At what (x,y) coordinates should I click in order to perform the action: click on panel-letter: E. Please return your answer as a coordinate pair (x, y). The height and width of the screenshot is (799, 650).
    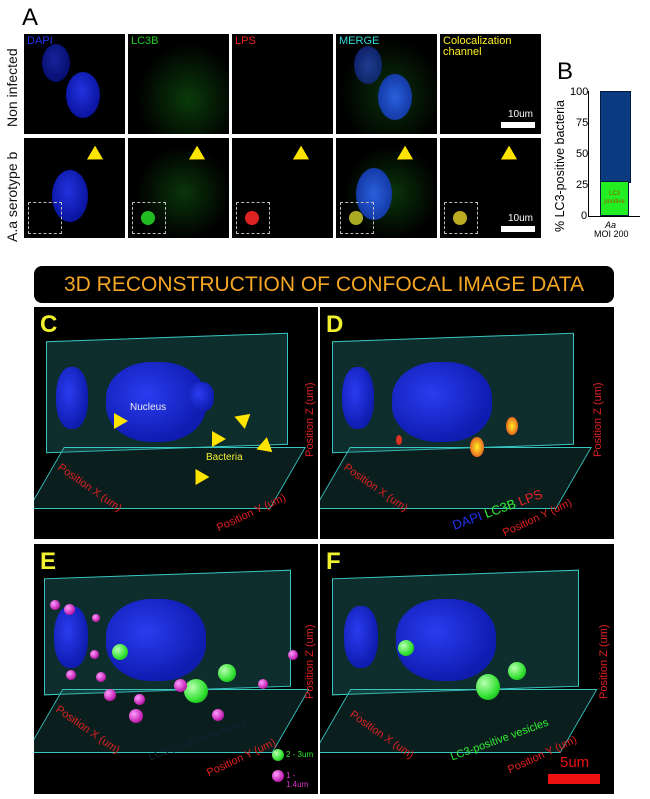
    Looking at the image, I should click on (48, 561).